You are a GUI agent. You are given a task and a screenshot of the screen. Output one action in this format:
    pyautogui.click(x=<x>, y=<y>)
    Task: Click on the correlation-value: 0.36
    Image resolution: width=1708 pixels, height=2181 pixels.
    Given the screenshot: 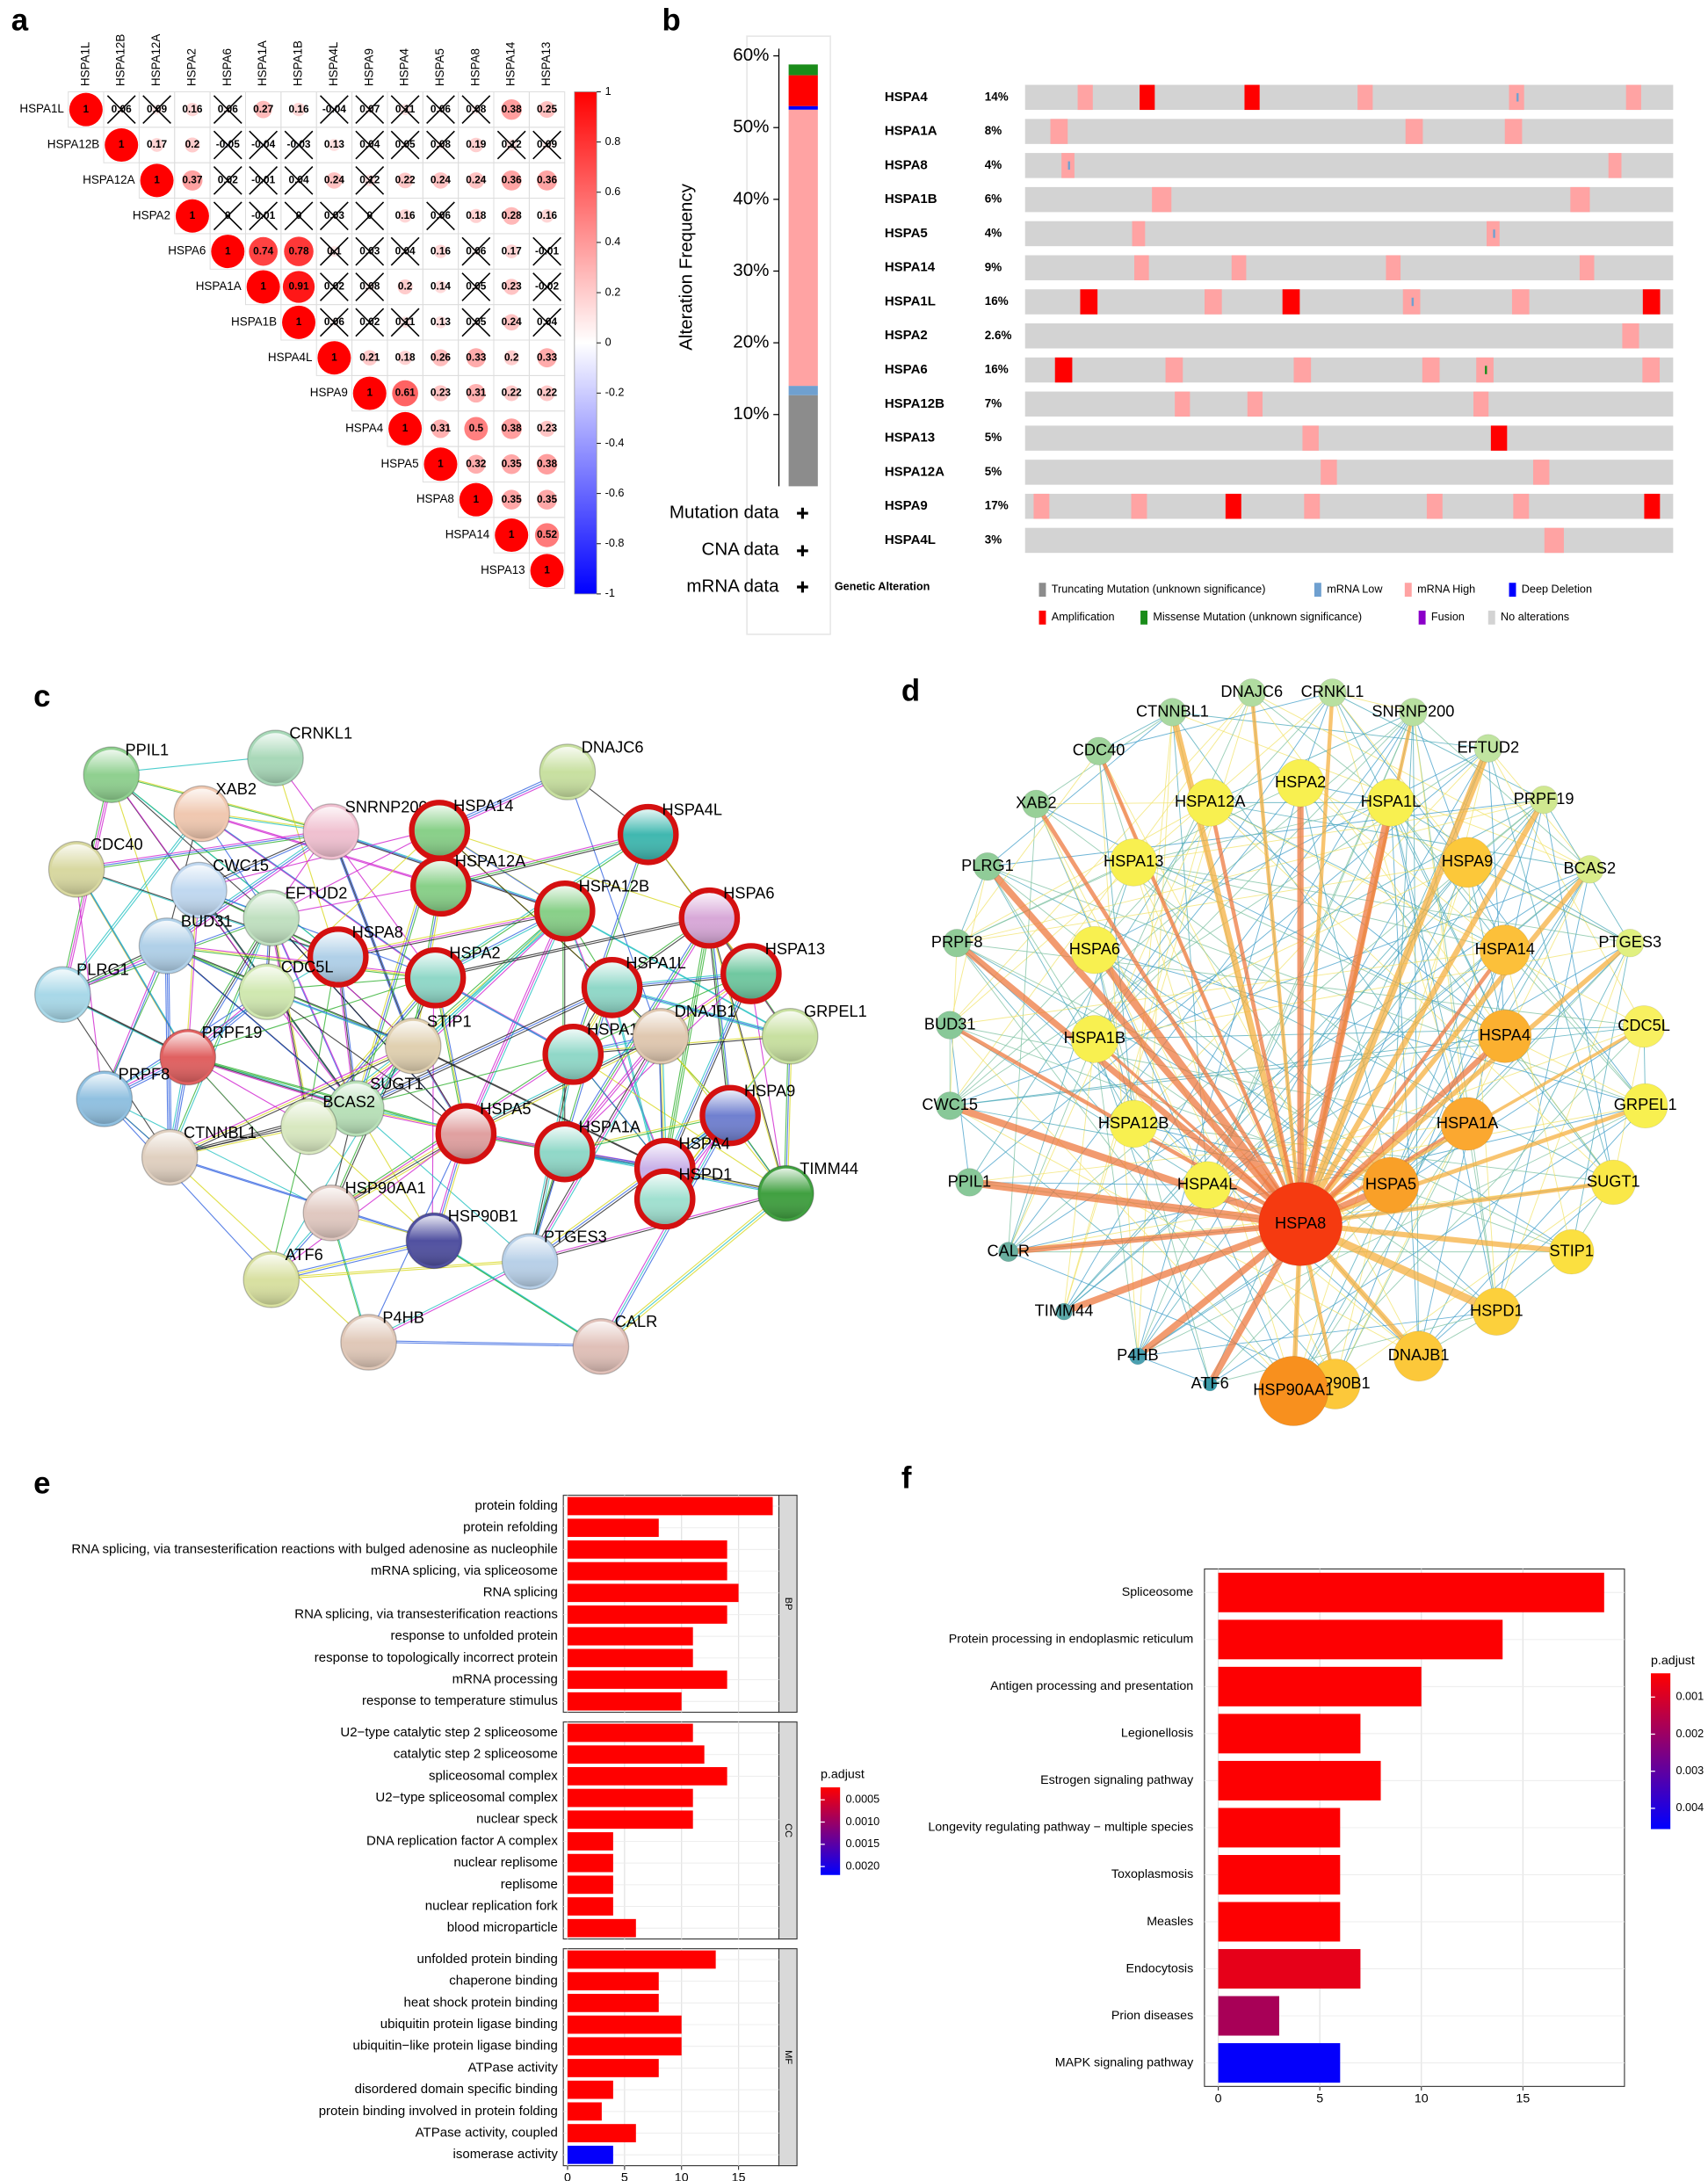 What is the action you would take?
    pyautogui.click(x=547, y=180)
    